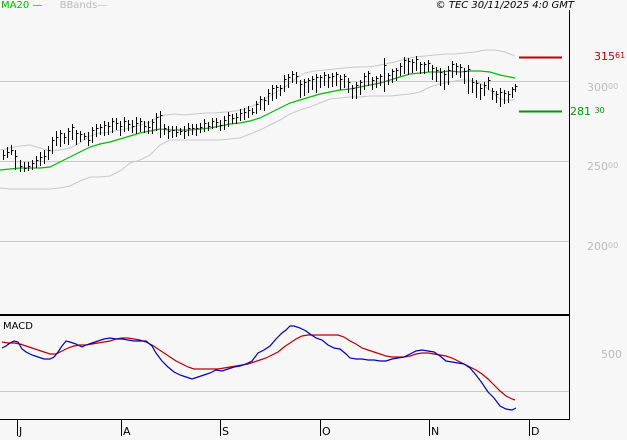 Image resolution: width=627 pixels, height=440 pixels. What do you see at coordinates (603, 166) in the screenshot?
I see `price-axis-250: 25000` at bounding box center [603, 166].